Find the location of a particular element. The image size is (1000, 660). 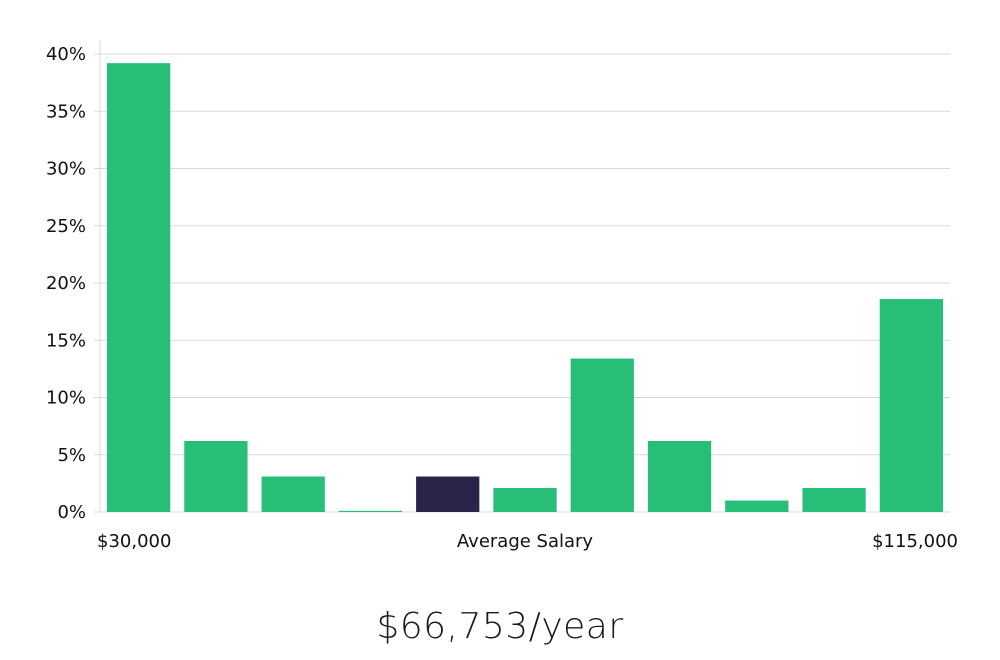

x-axis-title: Average Salary is located at coordinates (525, 541).